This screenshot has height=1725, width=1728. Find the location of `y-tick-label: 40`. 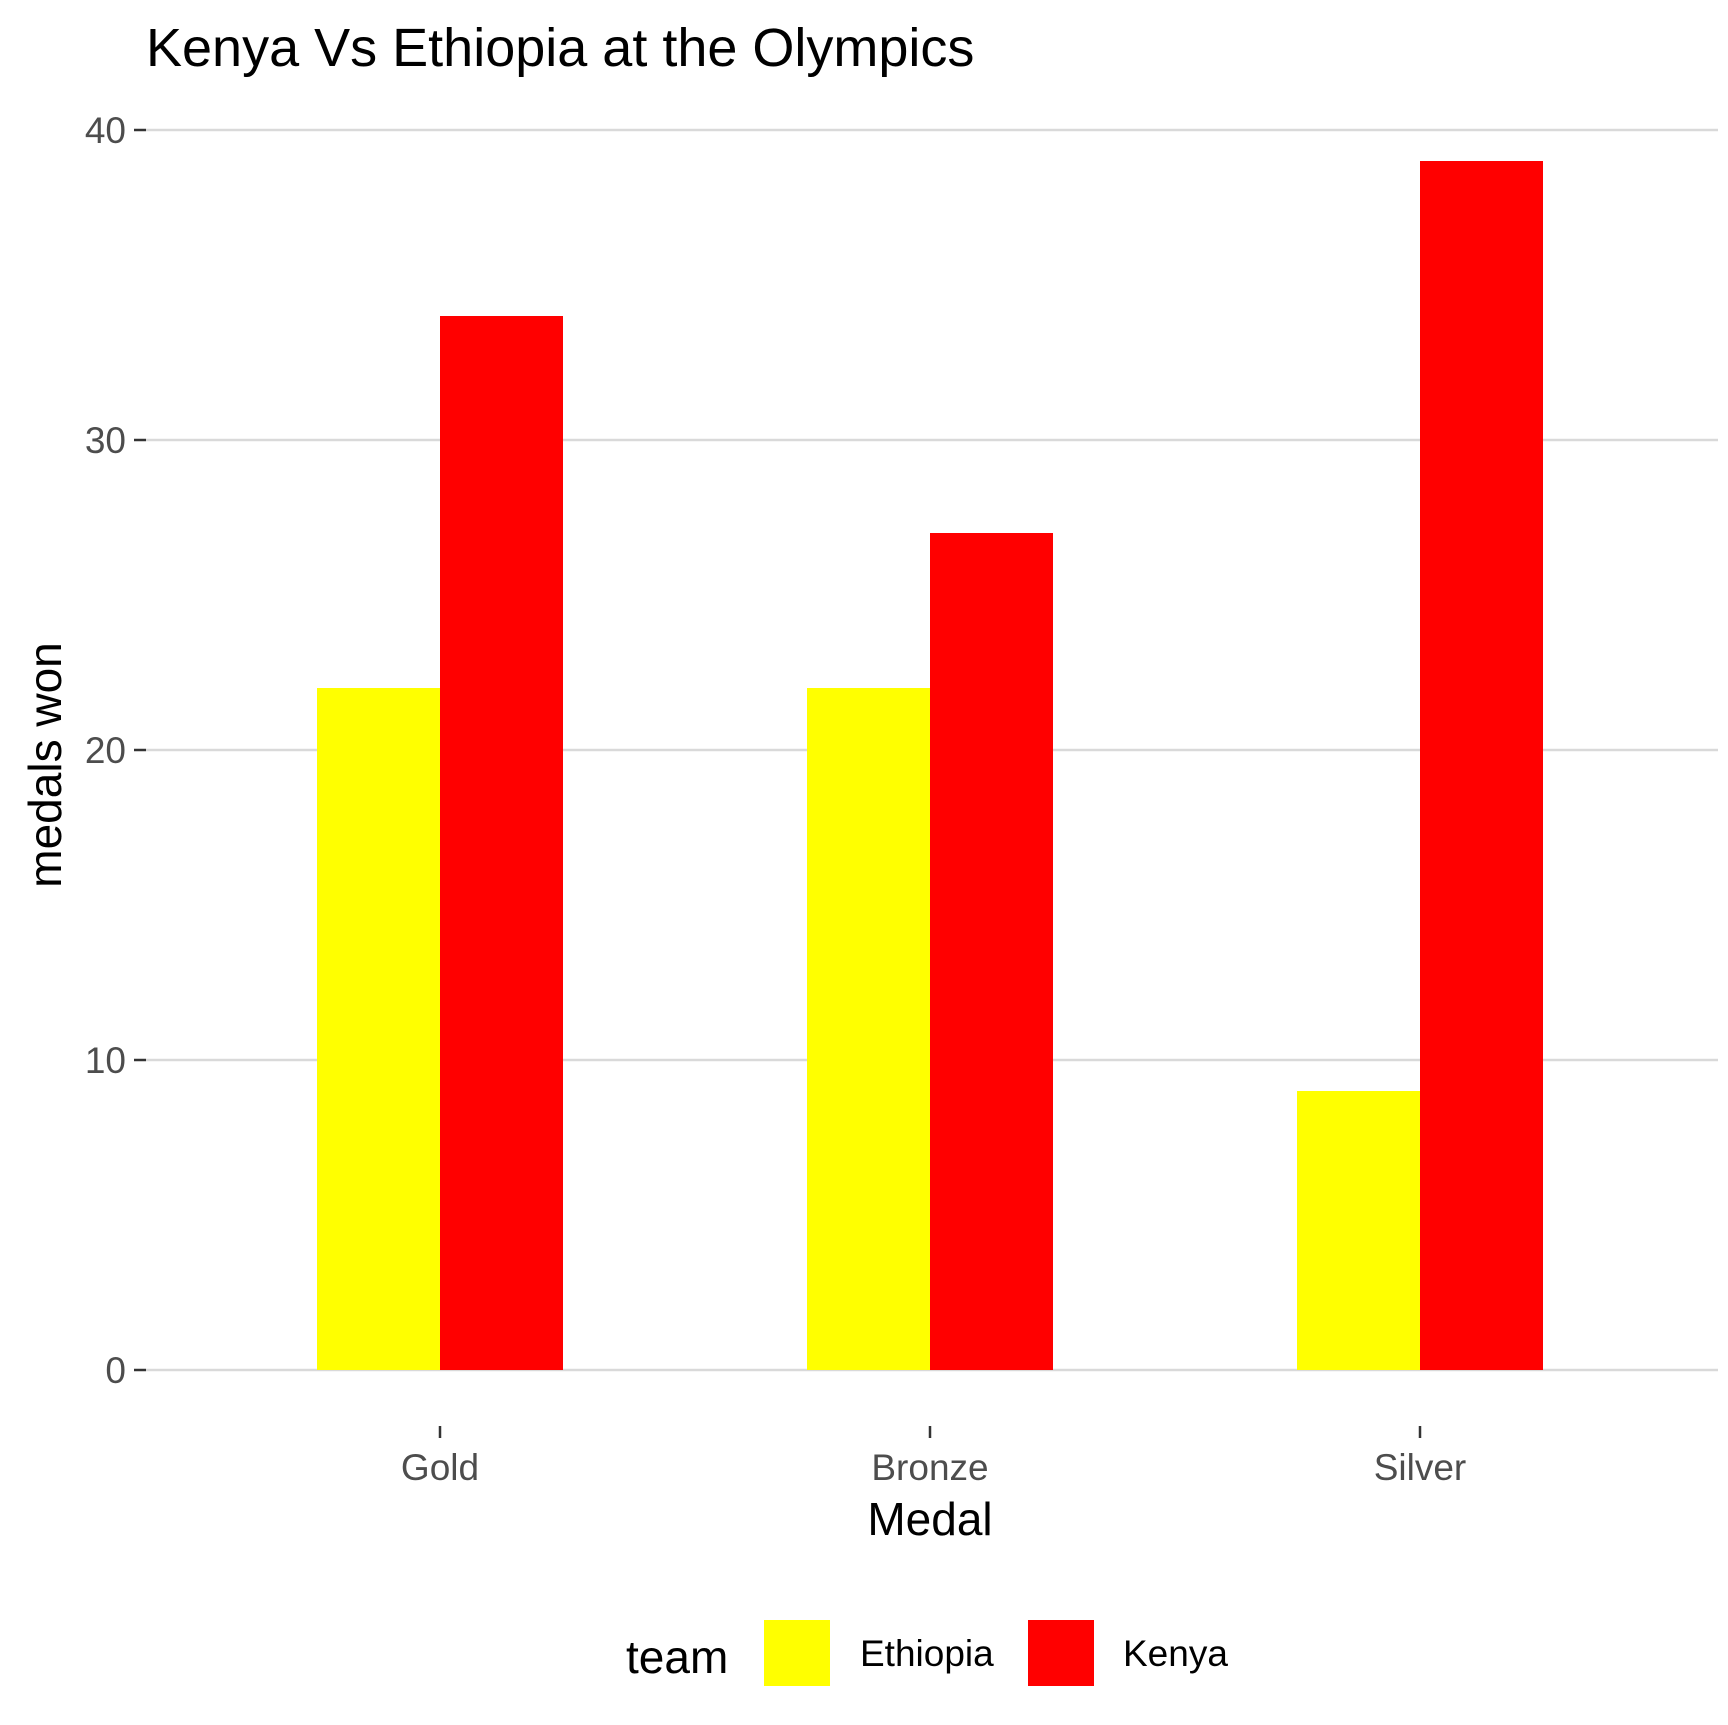

y-tick-label: 40 is located at coordinates (105, 130).